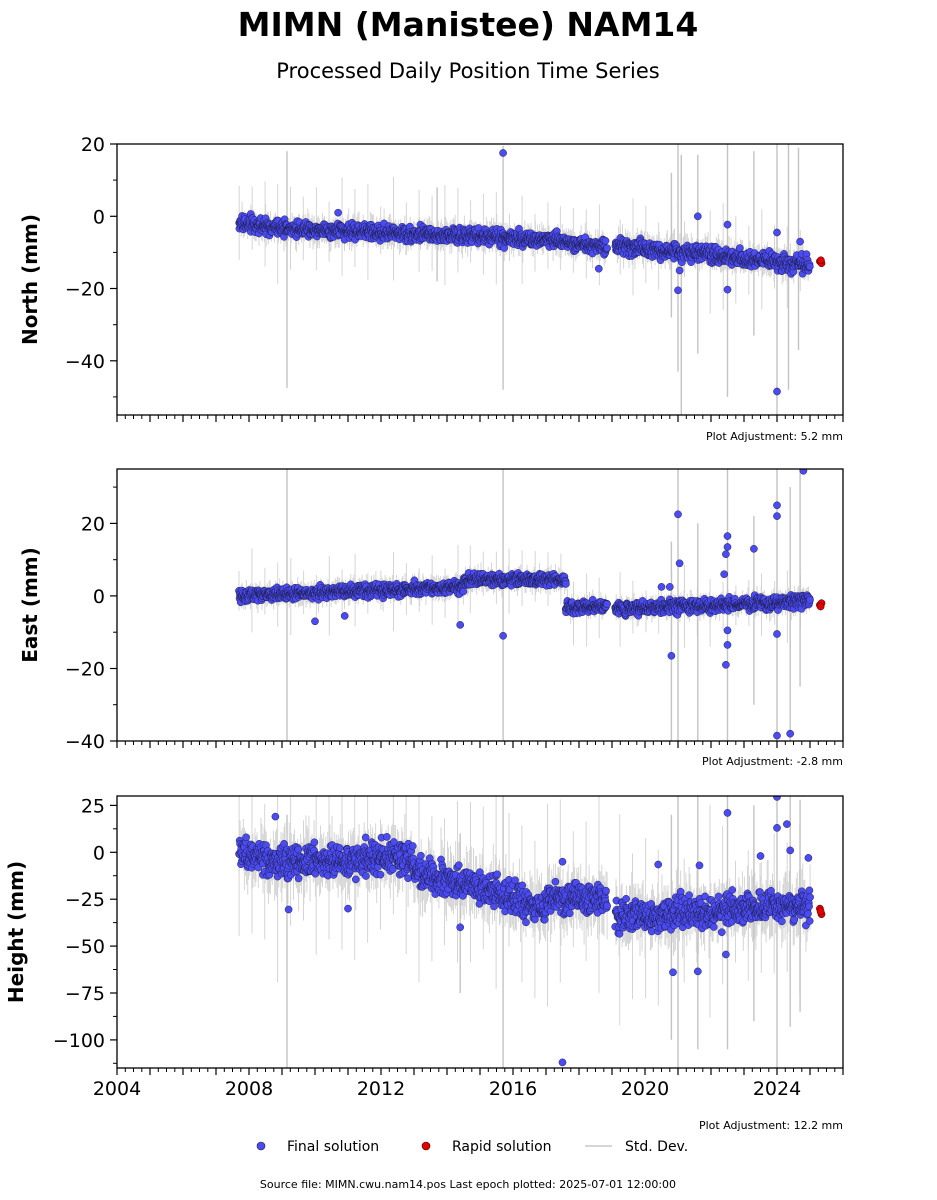 This screenshot has height=1200, width=937. Describe the element at coordinates (530, 932) in the screenshot. I see `plot-area-height` at that location.